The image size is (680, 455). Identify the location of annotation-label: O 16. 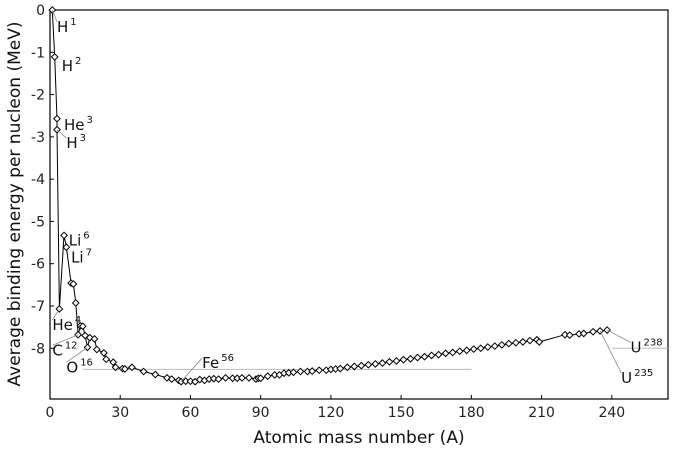
(79, 366).